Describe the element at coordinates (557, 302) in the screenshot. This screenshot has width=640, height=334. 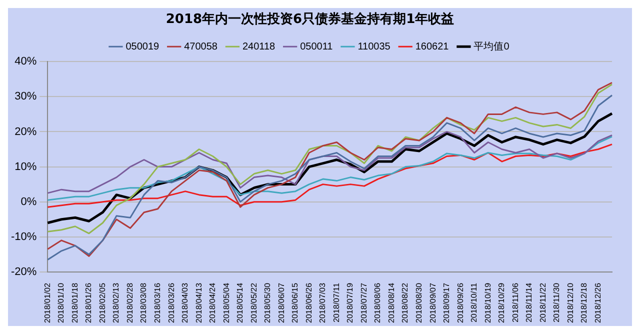
I see `x-tick-label: 2018/11/30` at that location.